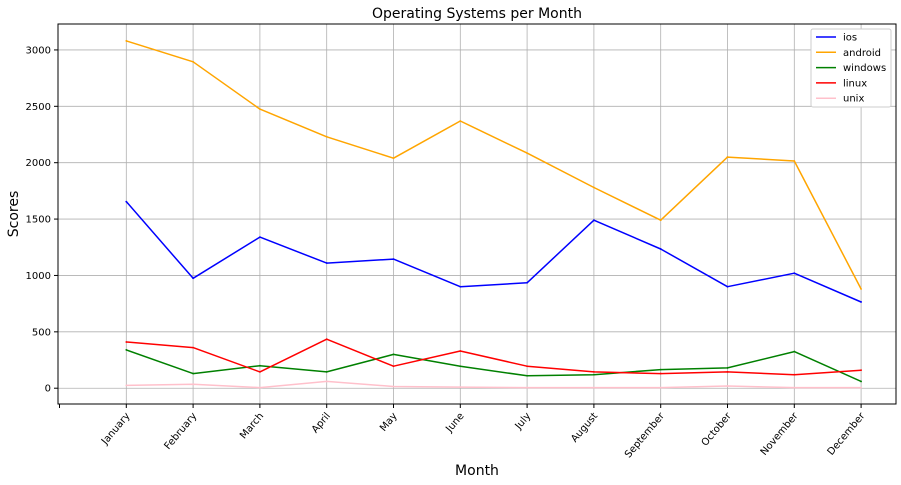  I want to click on legend: ios android windows linux unix, so click(851, 68).